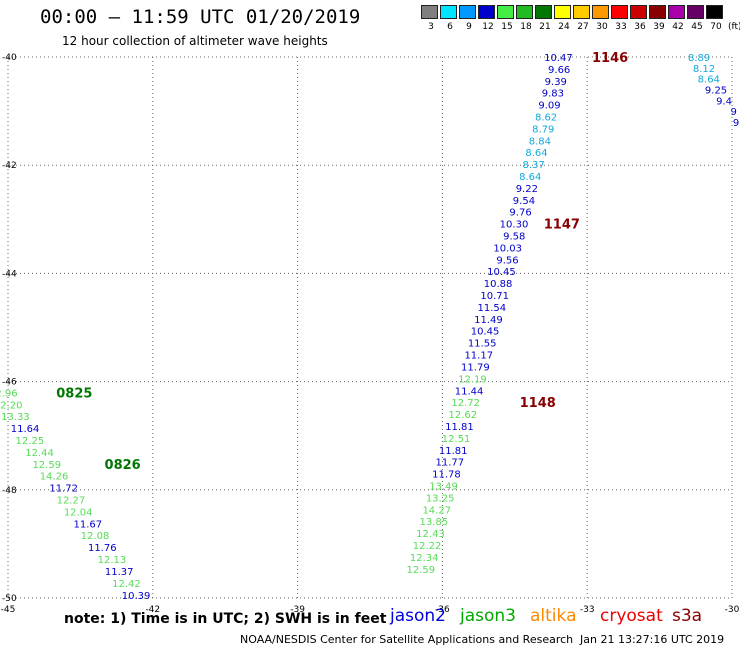 The width and height of the screenshot is (740, 650). I want to click on page-title: 00:00 – 11:59 UTC 01/20/2019, so click(200, 17).